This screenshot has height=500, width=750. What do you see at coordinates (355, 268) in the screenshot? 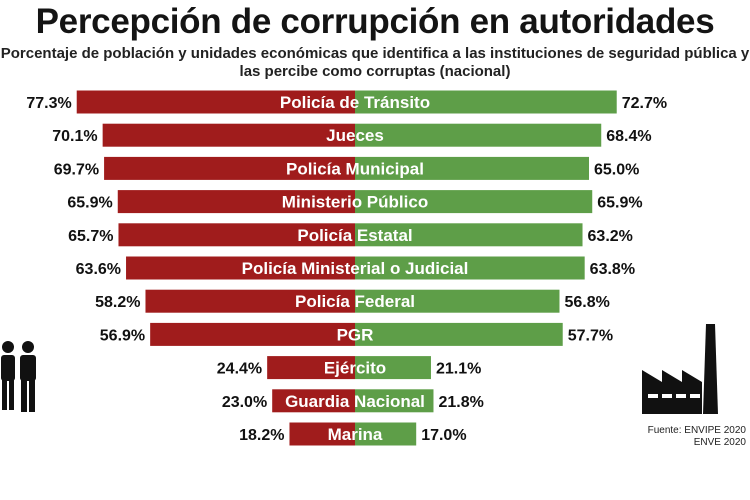
I see `category-label: Policía Ministerial o Judicial` at bounding box center [355, 268].